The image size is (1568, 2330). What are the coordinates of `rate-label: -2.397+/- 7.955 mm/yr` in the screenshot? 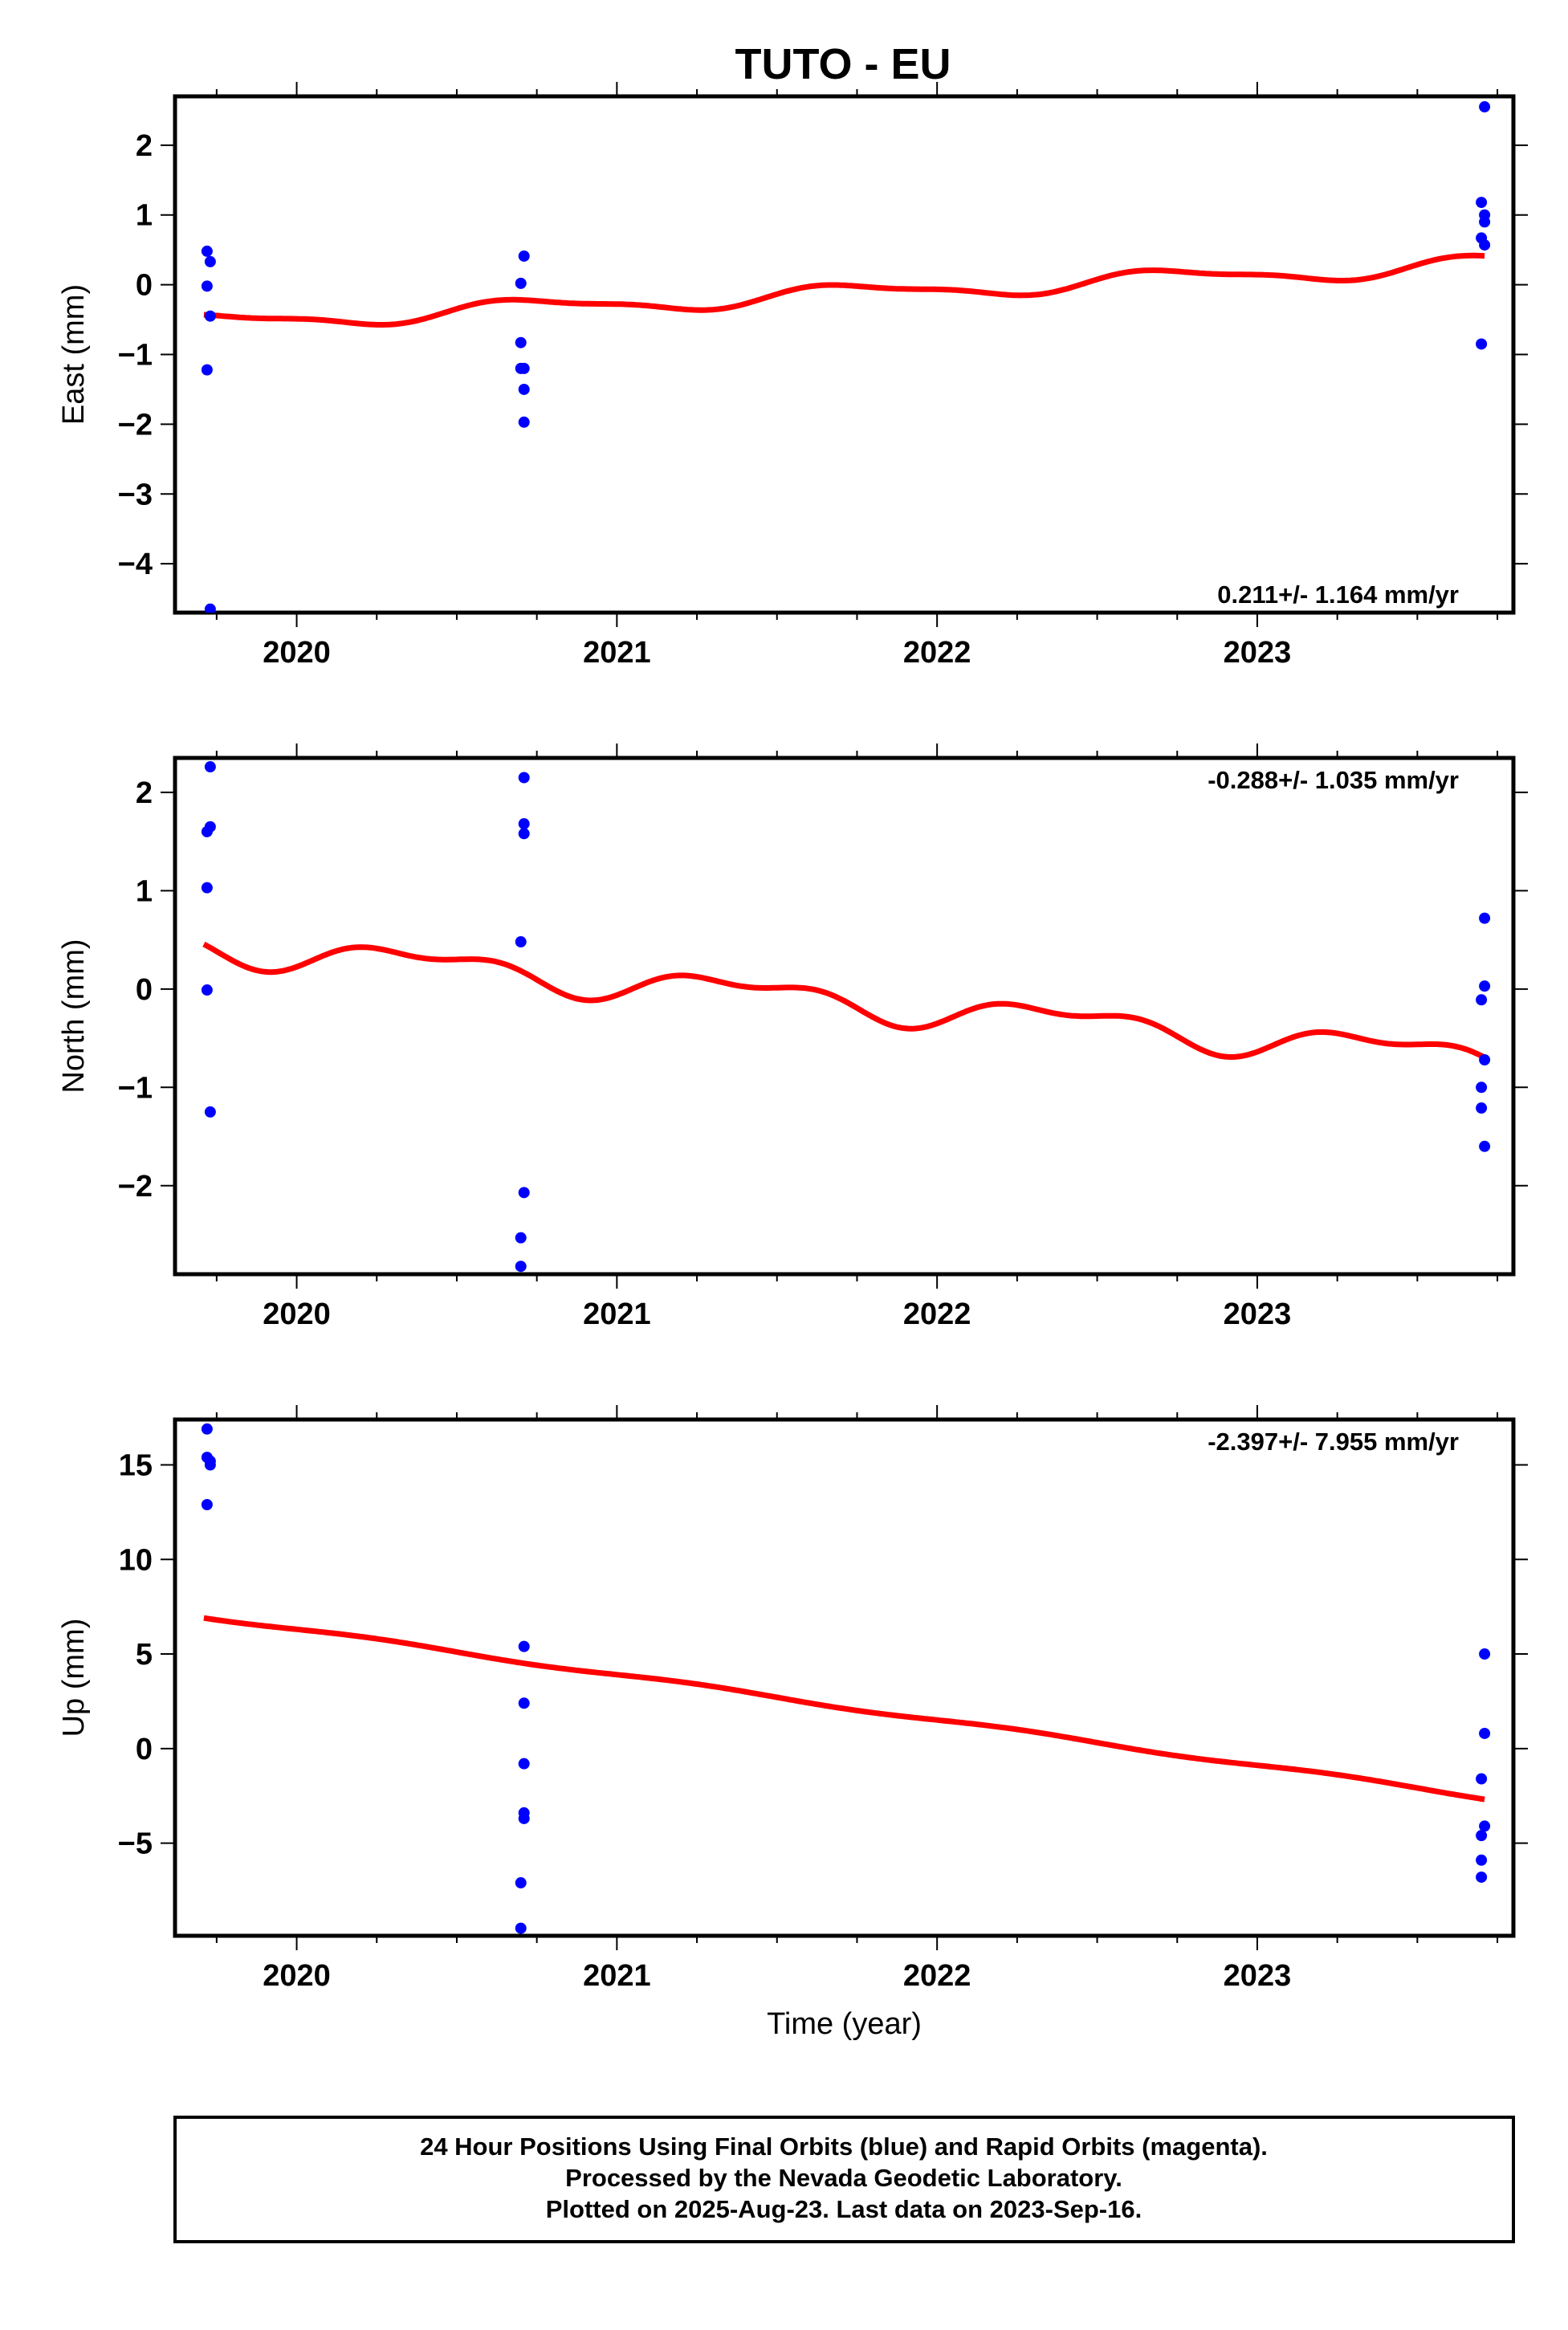 It's located at (1333, 1442).